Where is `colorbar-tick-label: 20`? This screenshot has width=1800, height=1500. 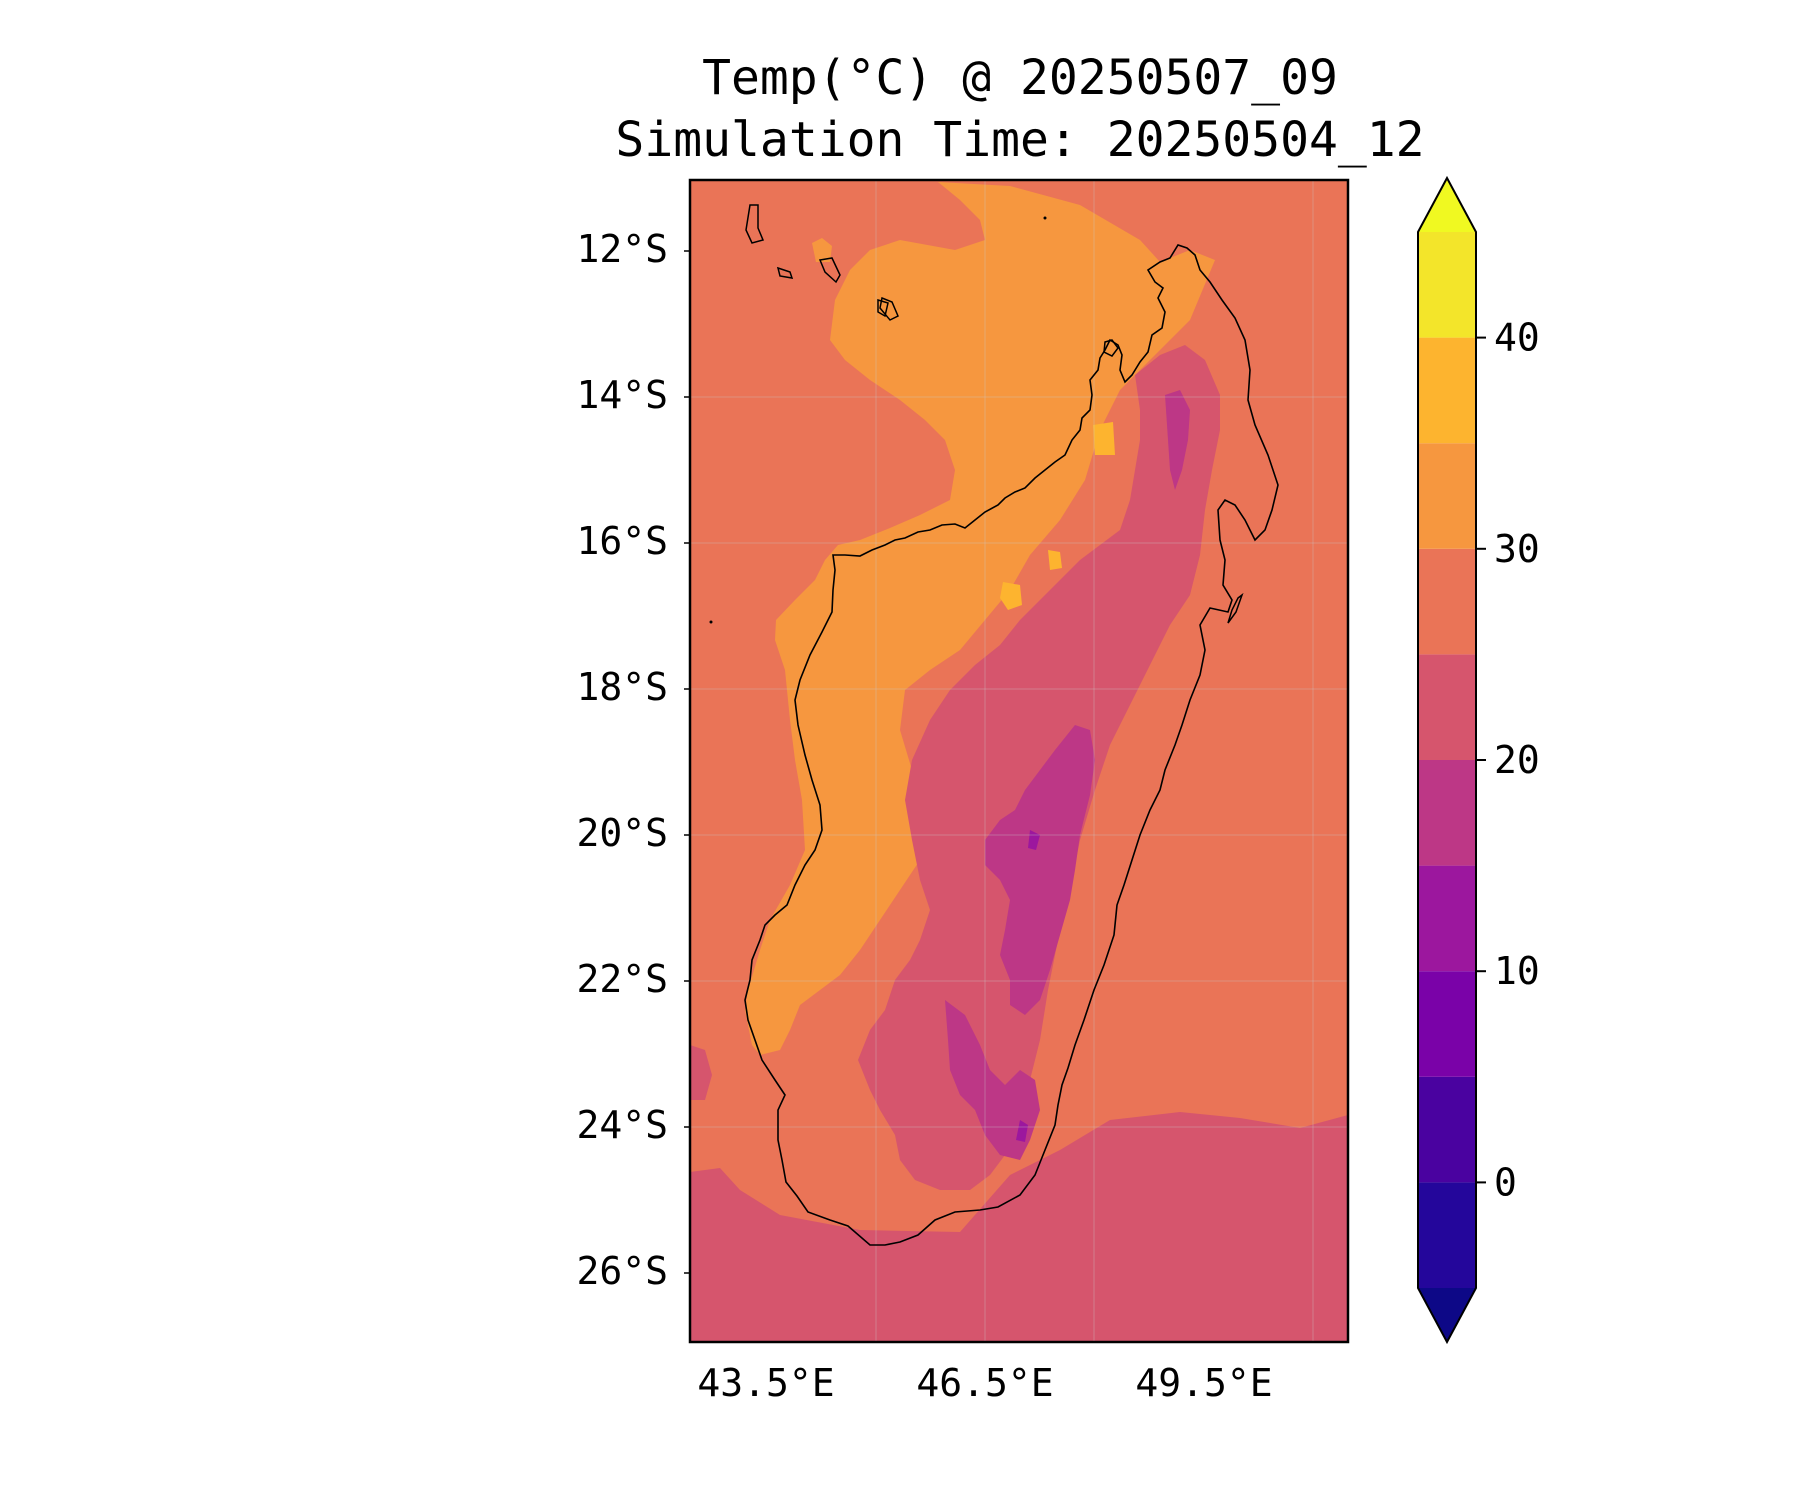 colorbar-tick-label: 20 is located at coordinates (1517, 760).